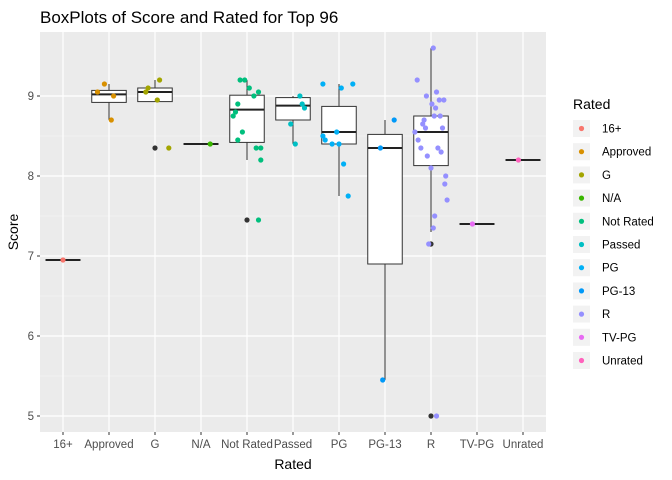 The width and height of the screenshot is (672, 480). Describe the element at coordinates (31, 257) in the screenshot. I see `y-tick-label: 7` at that location.